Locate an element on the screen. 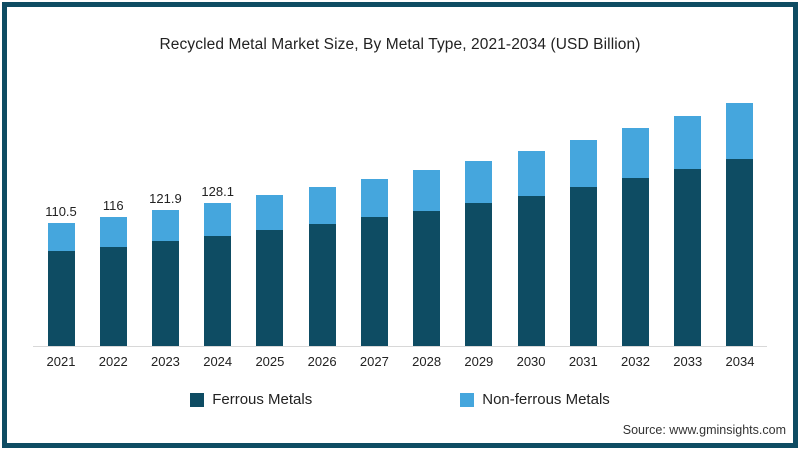  bar-2027 is located at coordinates (374, 262).